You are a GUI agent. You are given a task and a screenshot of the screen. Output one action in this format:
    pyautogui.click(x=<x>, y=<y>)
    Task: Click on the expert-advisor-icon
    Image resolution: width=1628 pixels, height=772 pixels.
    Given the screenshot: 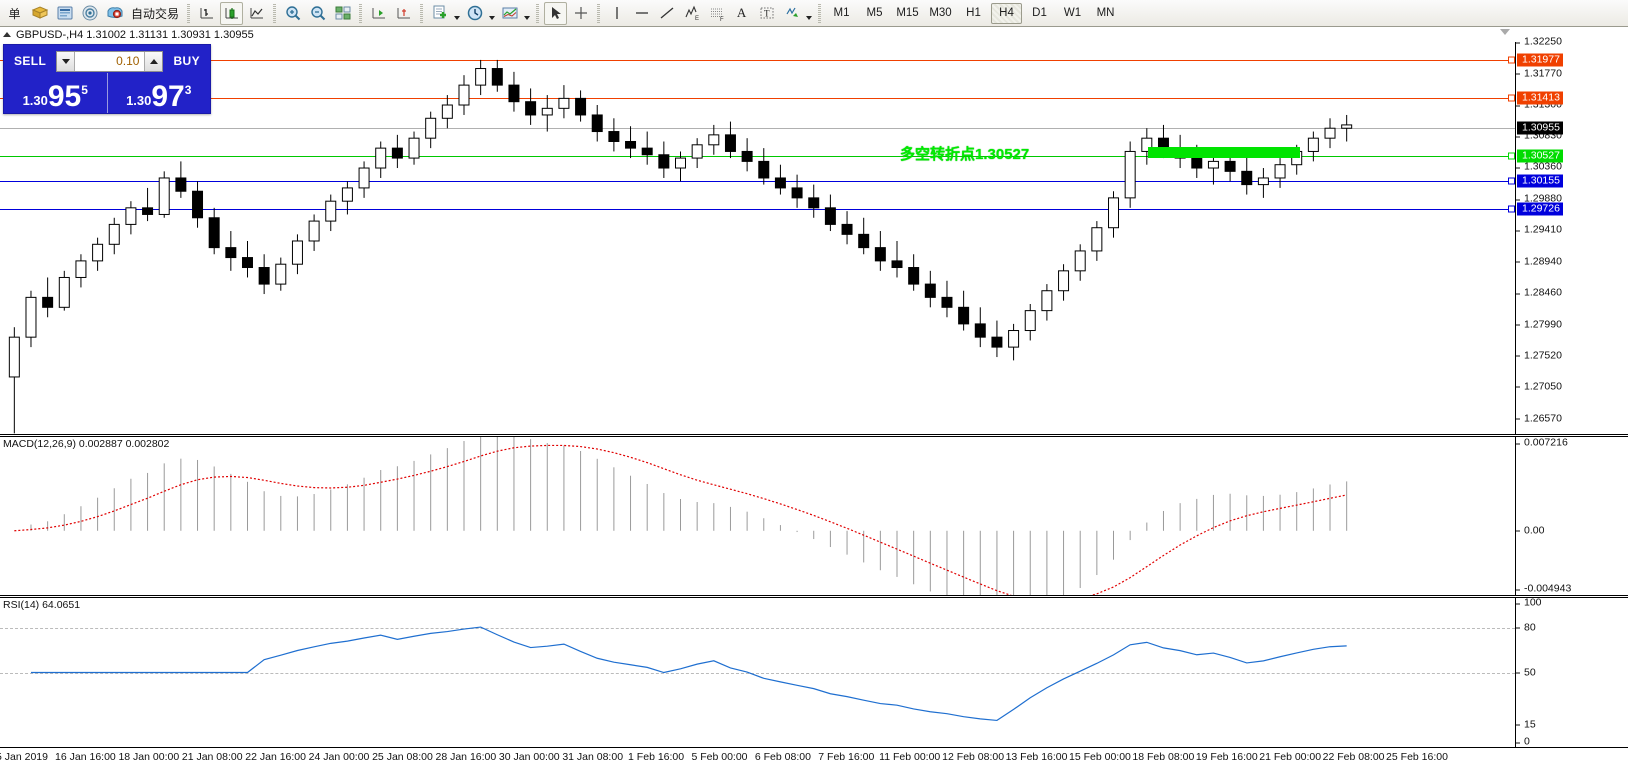 What is the action you would take?
    pyautogui.click(x=114, y=13)
    